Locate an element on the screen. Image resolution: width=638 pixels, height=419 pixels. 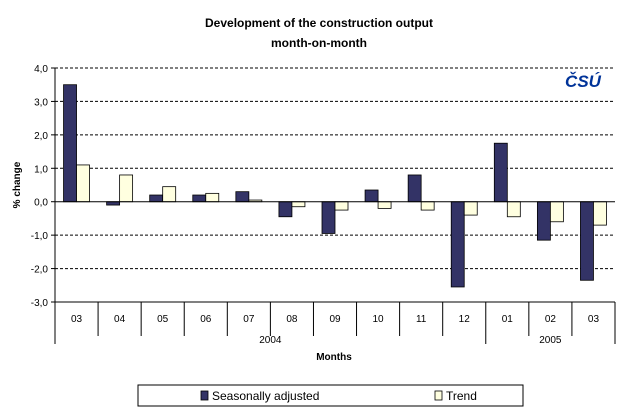
csu-logo: ČSÚ is located at coordinates (583, 81).